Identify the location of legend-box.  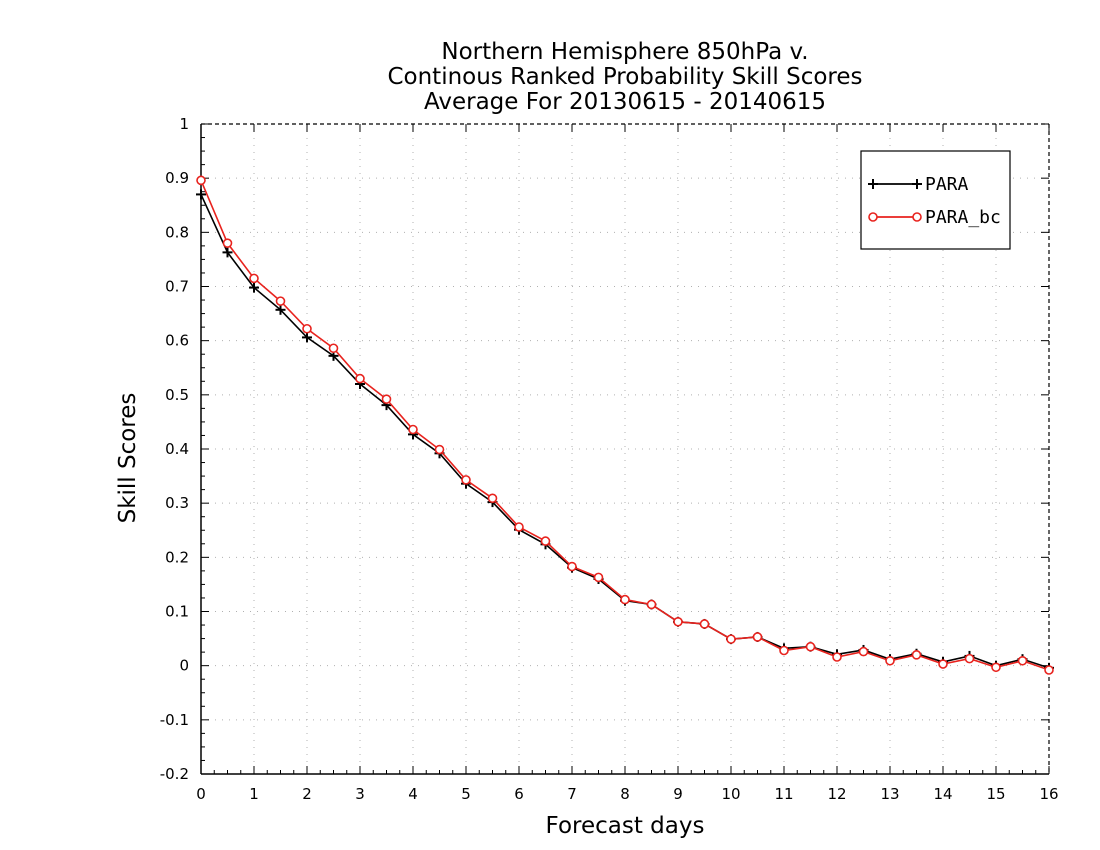
(935, 200).